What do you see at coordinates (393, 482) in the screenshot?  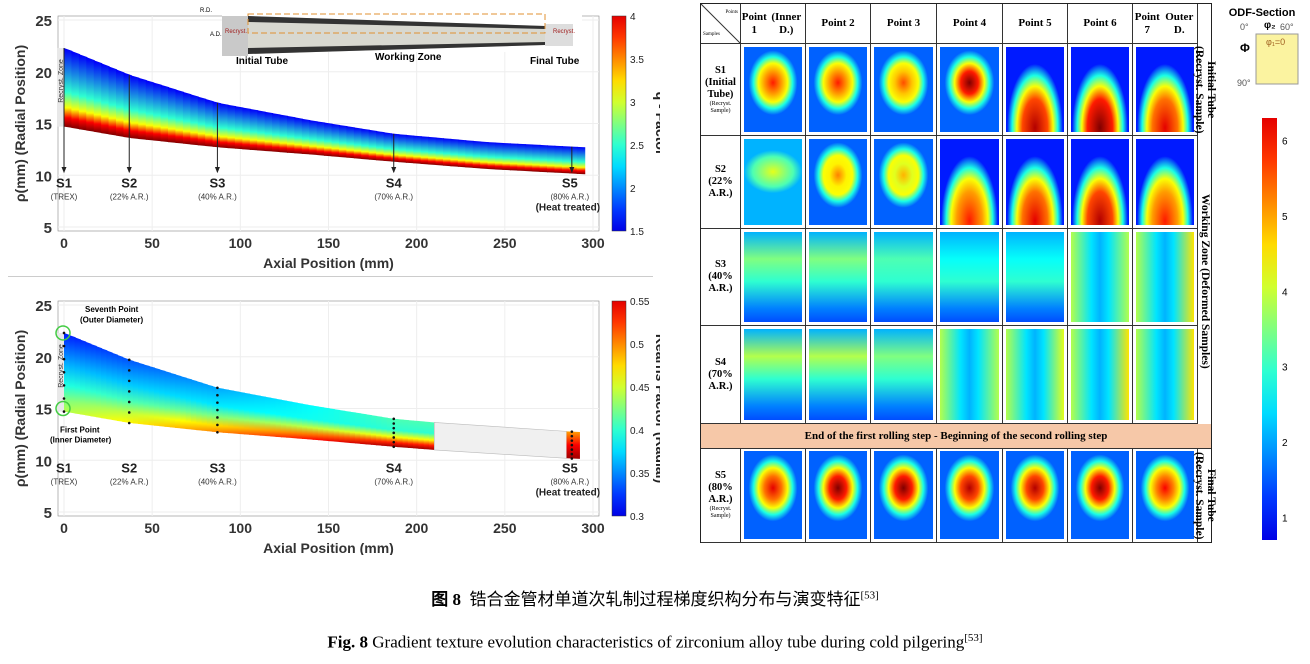 I see `sample-note: (70% A.R.)` at bounding box center [393, 482].